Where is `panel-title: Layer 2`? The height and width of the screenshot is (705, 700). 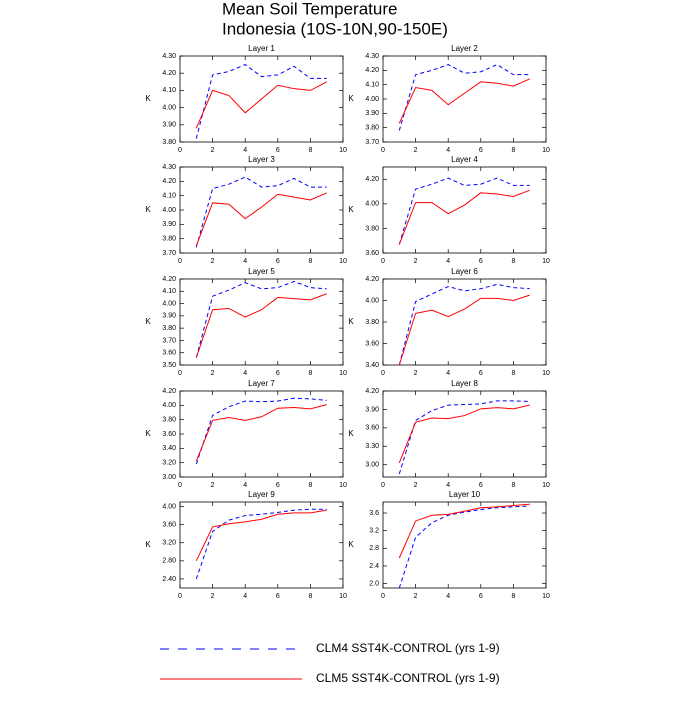
panel-title: Layer 2 is located at coordinates (464, 48).